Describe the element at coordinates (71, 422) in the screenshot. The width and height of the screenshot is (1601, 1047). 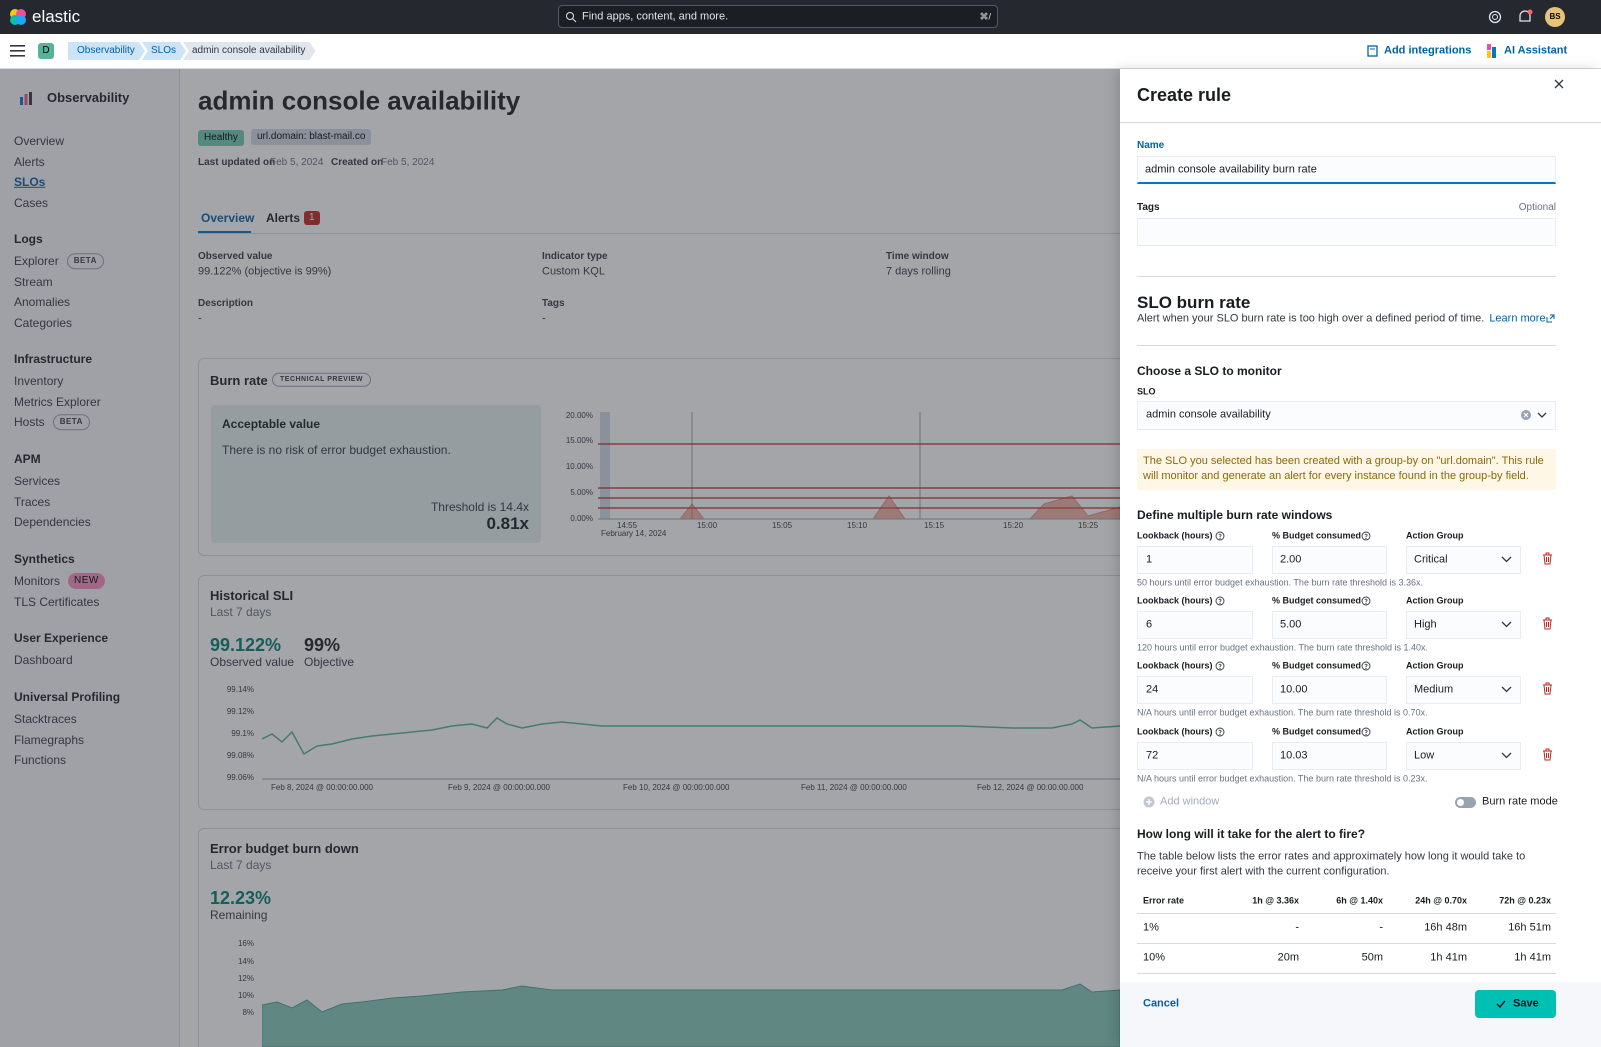
I see `badge: BETA` at that location.